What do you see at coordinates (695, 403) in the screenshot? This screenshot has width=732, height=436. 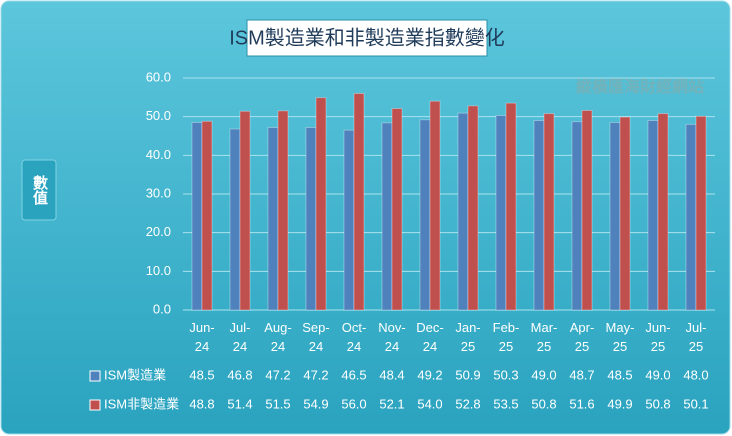 I see `table-value: 50.1` at bounding box center [695, 403].